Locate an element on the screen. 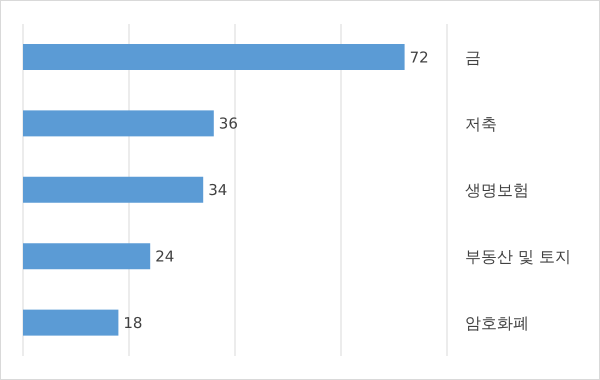  y-tick-label: 저축 is located at coordinates (481, 124).